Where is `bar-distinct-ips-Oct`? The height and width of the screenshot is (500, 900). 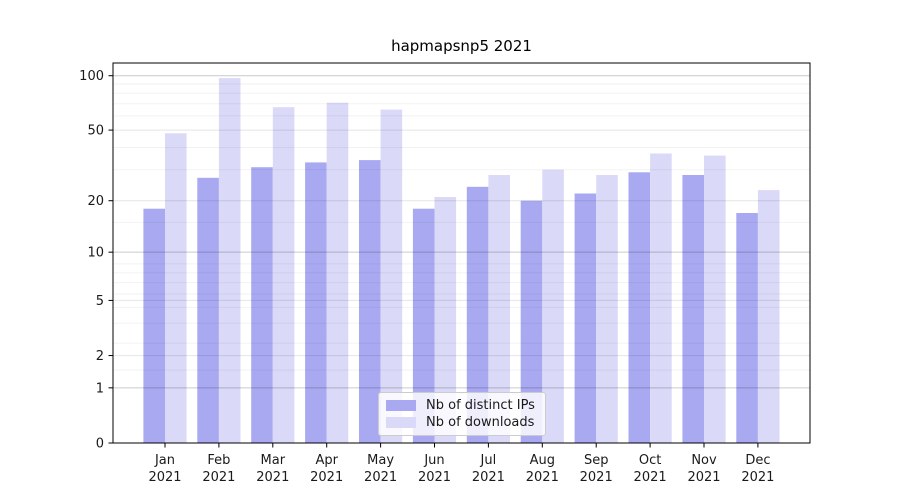 bar-distinct-ips-Oct is located at coordinates (639, 308).